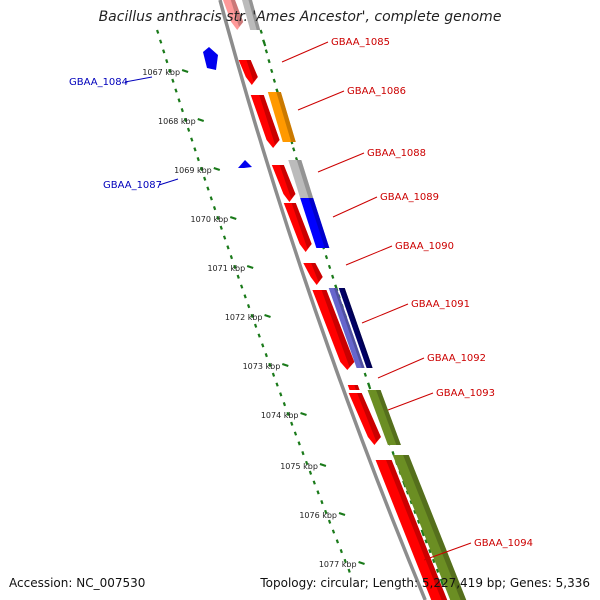  Describe the element at coordinates (161, 72) in the screenshot. I see `kbp-label: 1067 kbp` at that location.